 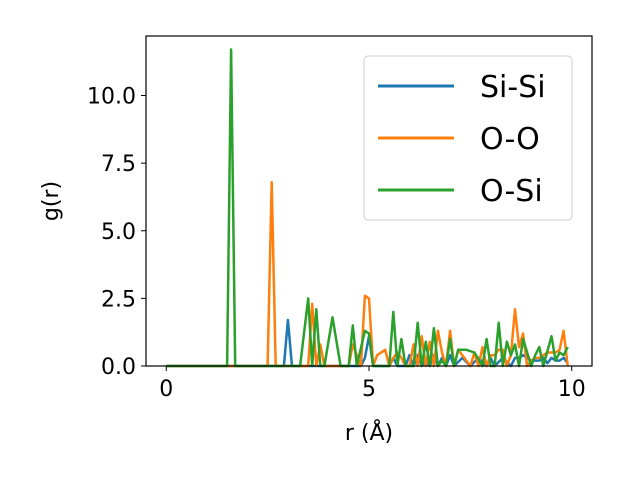 What do you see at coordinates (118, 164) in the screenshot?
I see `y-tick-label: 7.5` at bounding box center [118, 164].